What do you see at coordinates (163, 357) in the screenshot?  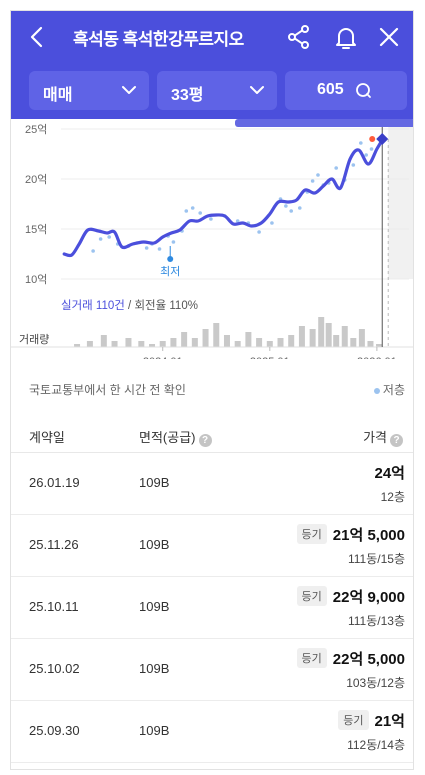 I see `x-tick-label: 2024.01` at bounding box center [163, 357].